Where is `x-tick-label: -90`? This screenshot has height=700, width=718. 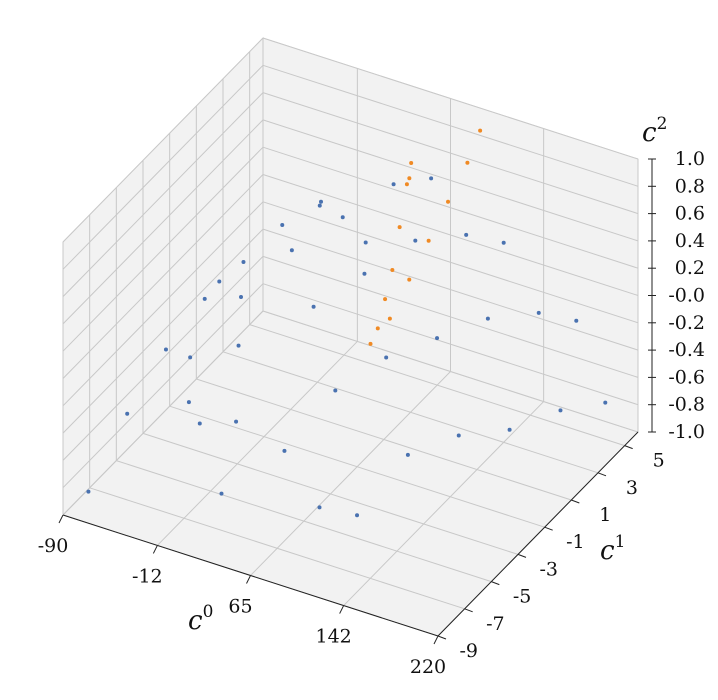
x-tick-label: -90 is located at coordinates (53, 546).